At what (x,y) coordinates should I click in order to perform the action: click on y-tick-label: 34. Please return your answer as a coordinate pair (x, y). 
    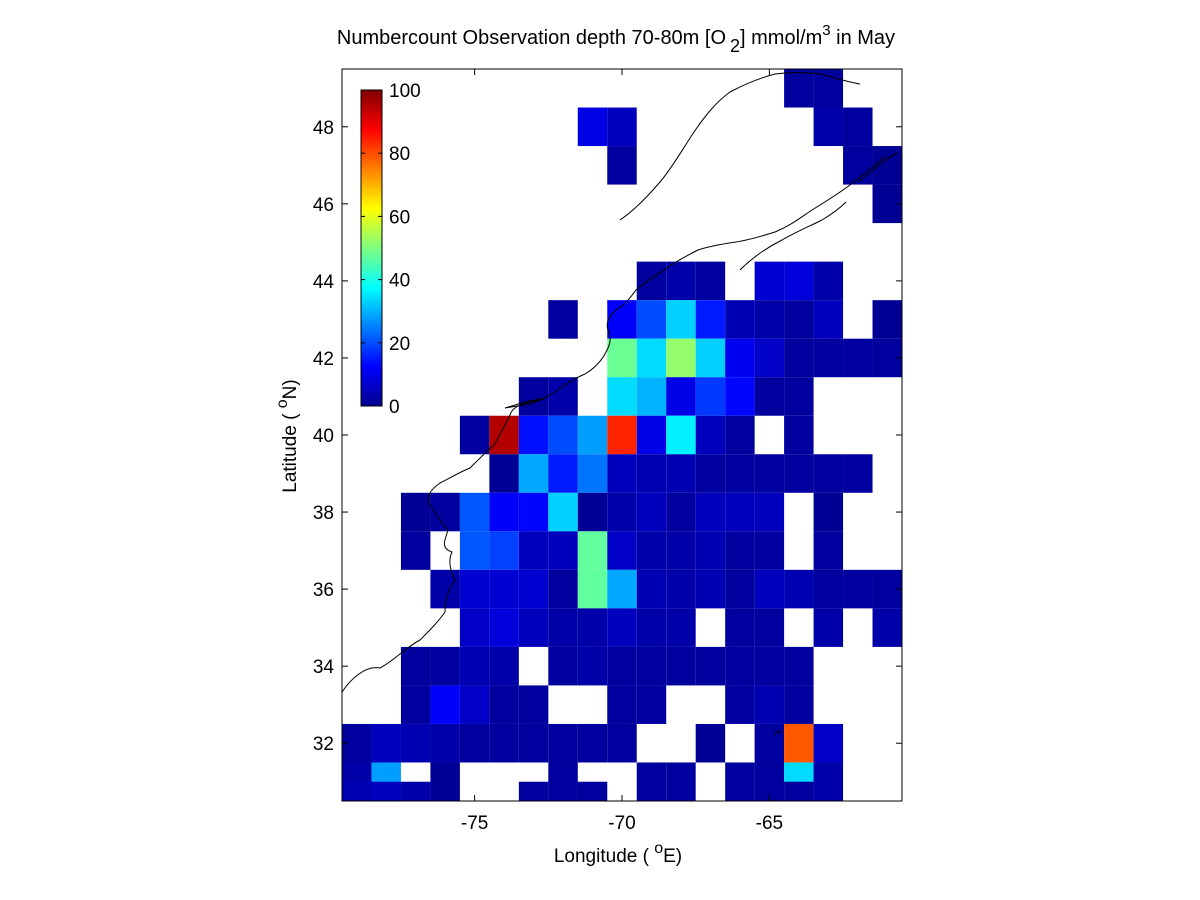
    Looking at the image, I should click on (324, 667).